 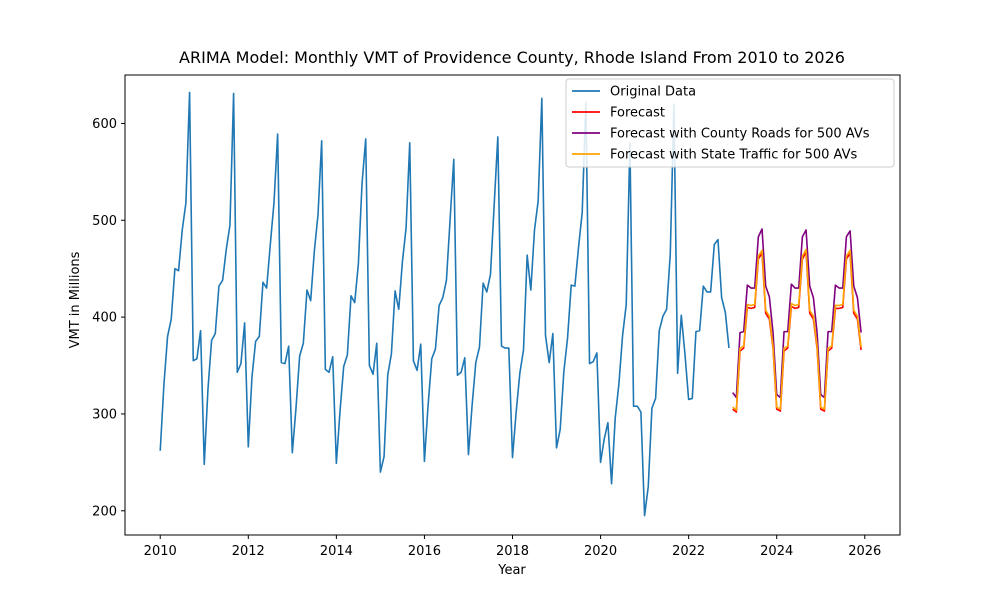 I want to click on x-tick-label: 2022, so click(x=688, y=551).